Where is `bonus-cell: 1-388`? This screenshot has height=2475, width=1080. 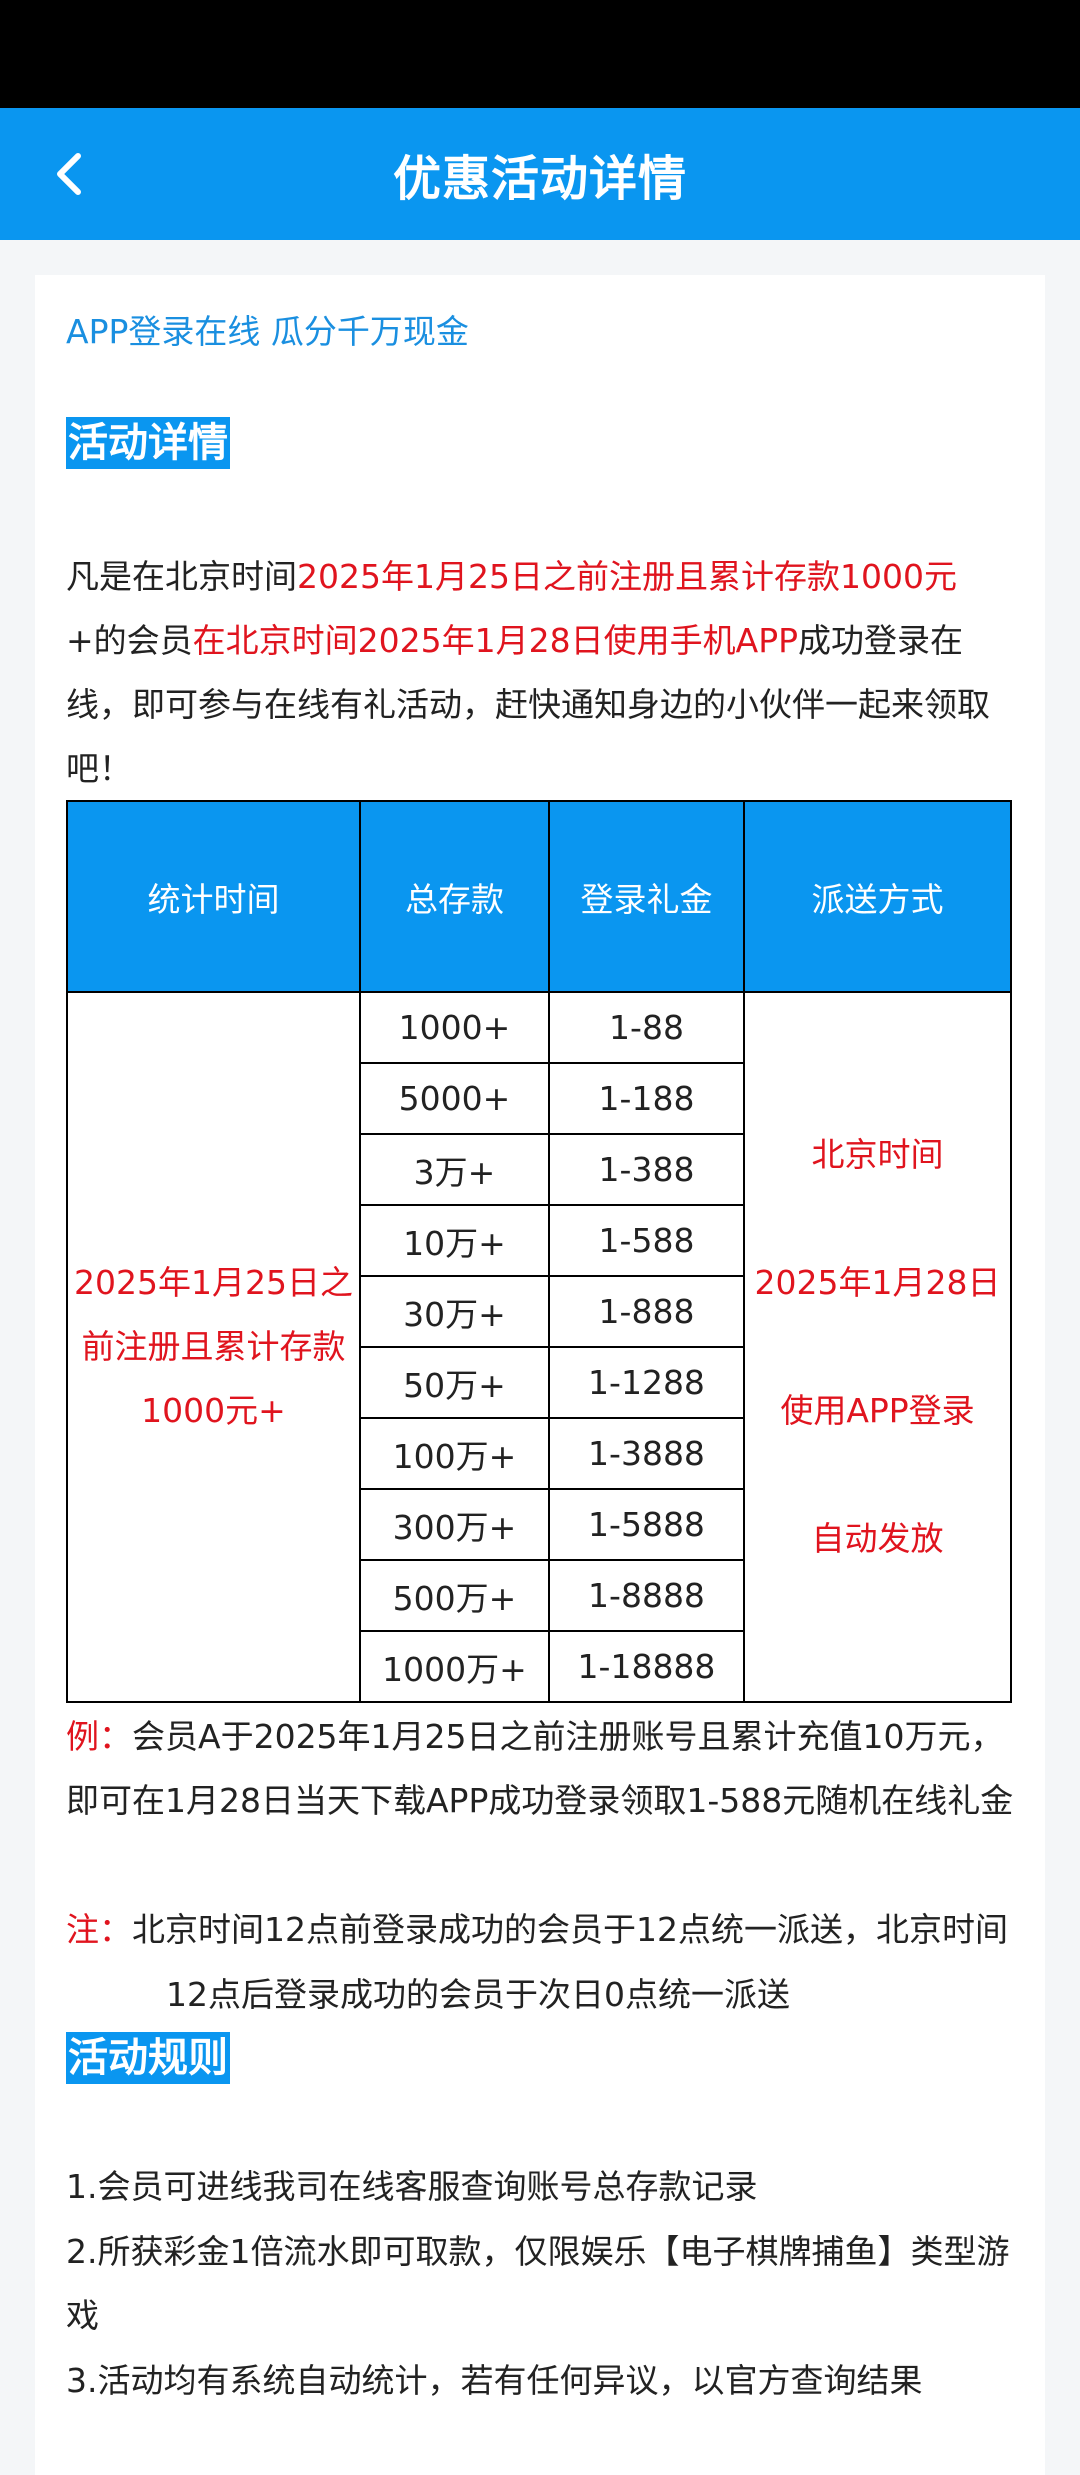
bonus-cell: 1-388 is located at coordinates (646, 1169).